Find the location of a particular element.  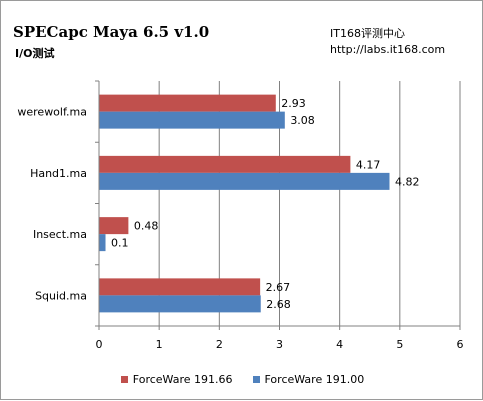

x-tick-label: 6 is located at coordinates (460, 344).